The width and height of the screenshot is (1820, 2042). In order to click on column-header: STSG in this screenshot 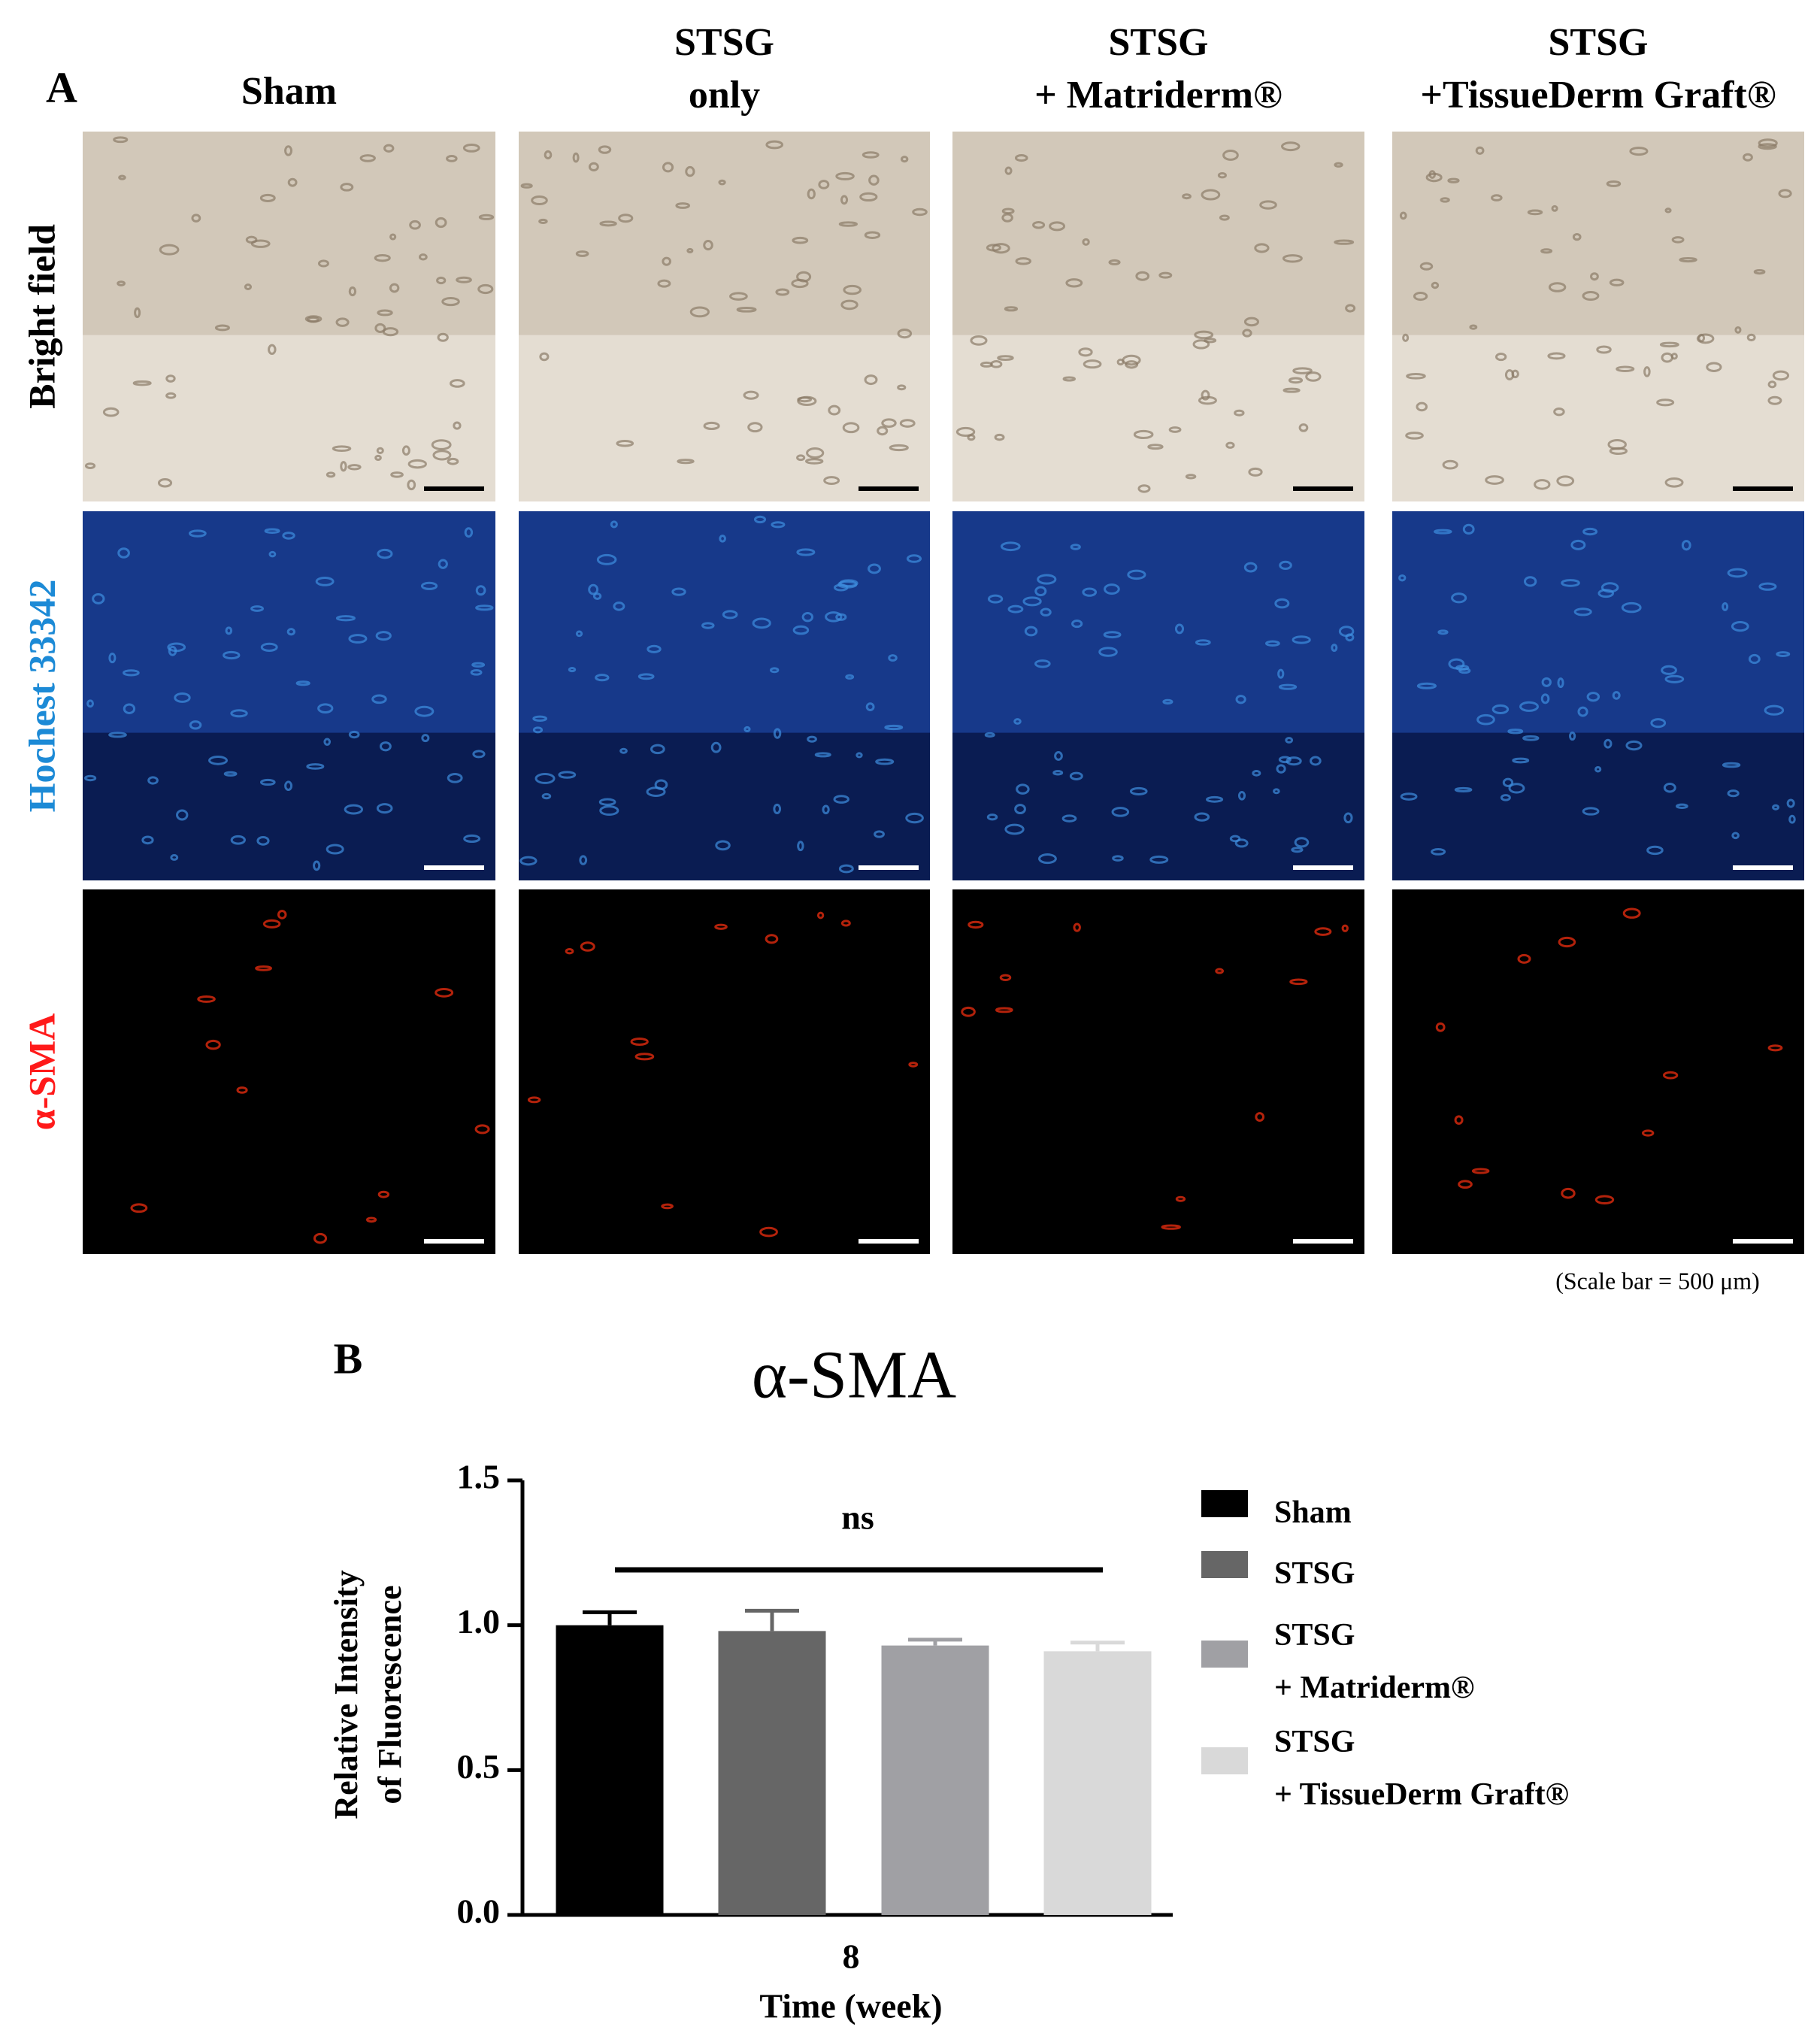, I will do `click(1599, 42)`.